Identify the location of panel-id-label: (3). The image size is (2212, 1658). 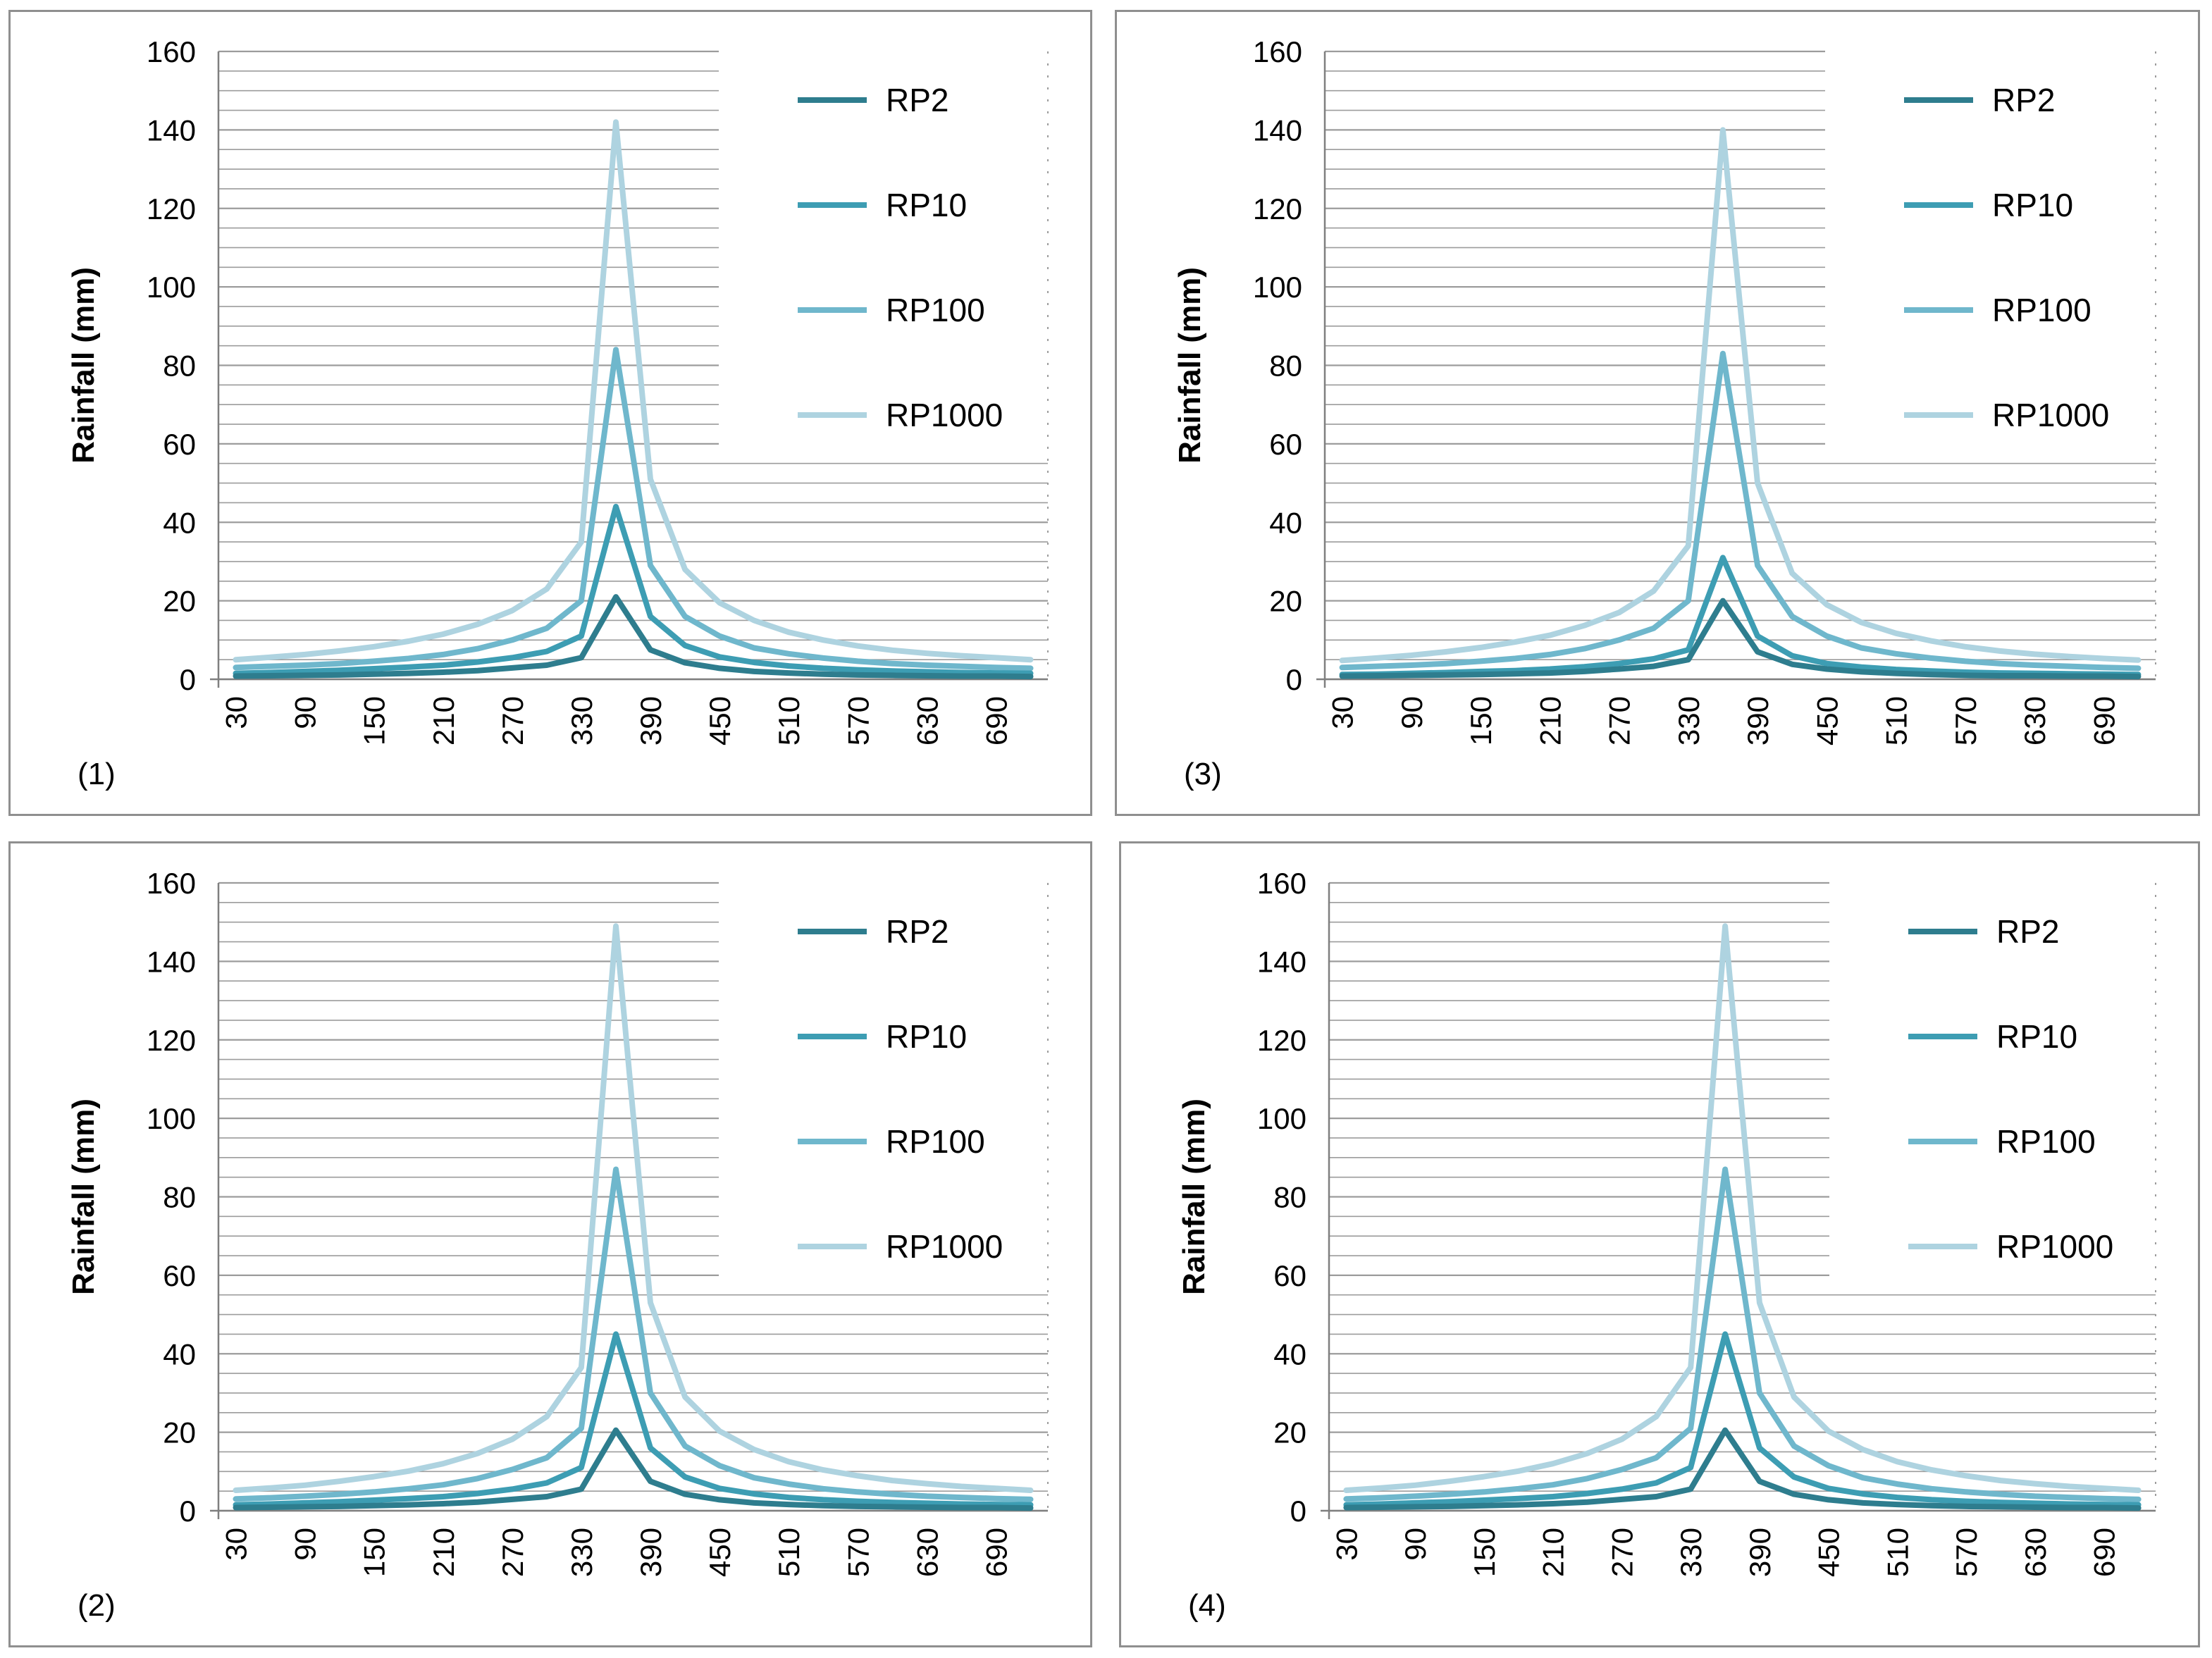
(1203, 774).